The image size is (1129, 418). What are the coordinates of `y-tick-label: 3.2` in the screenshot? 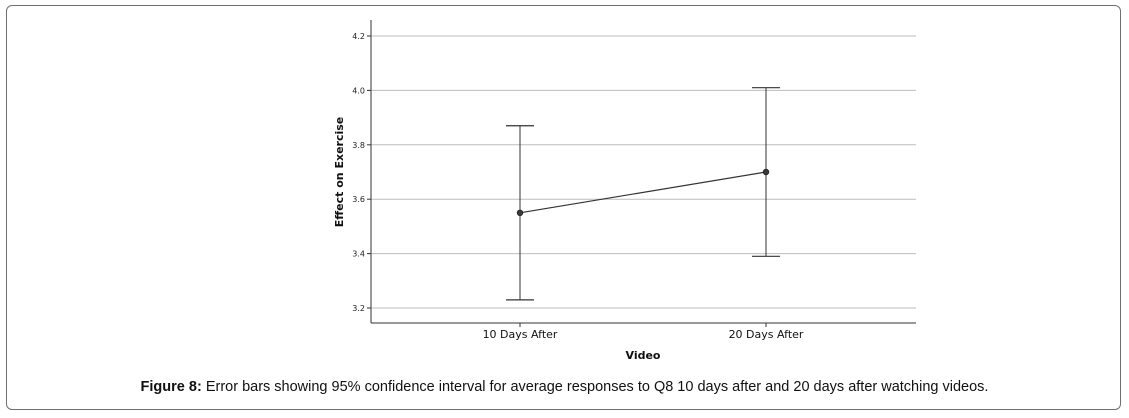 It's located at (358, 308).